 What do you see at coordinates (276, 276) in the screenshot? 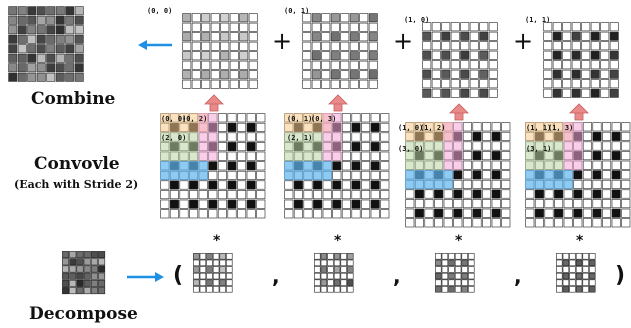
I see `comma: ,` at bounding box center [276, 276].